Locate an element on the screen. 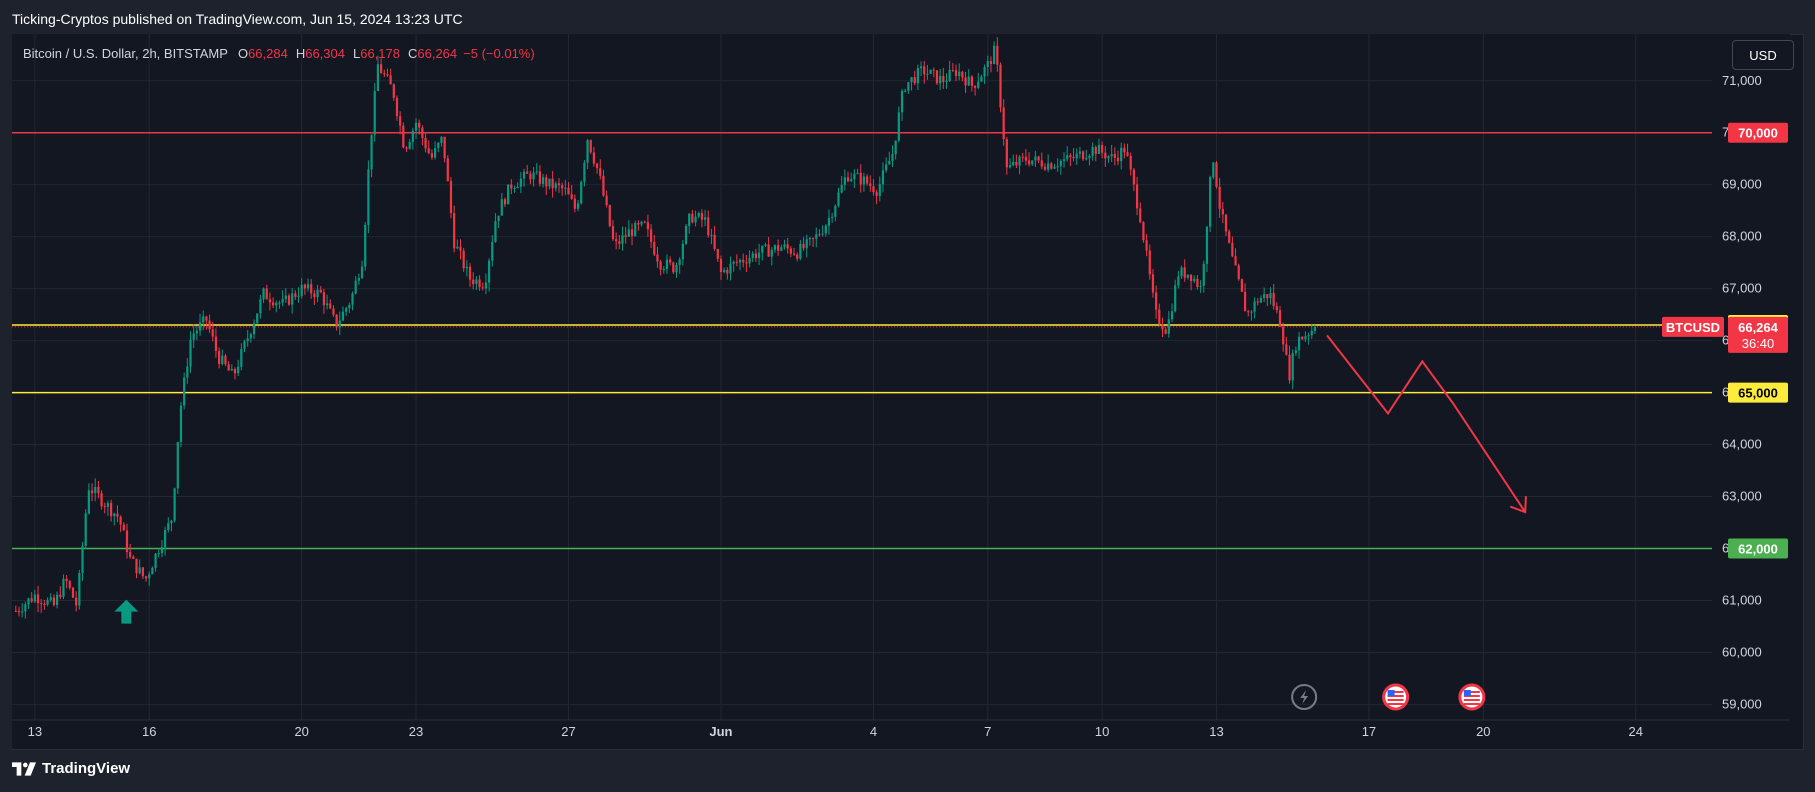 The width and height of the screenshot is (1815, 792). footer-brand: TradingView is located at coordinates (71, 768).